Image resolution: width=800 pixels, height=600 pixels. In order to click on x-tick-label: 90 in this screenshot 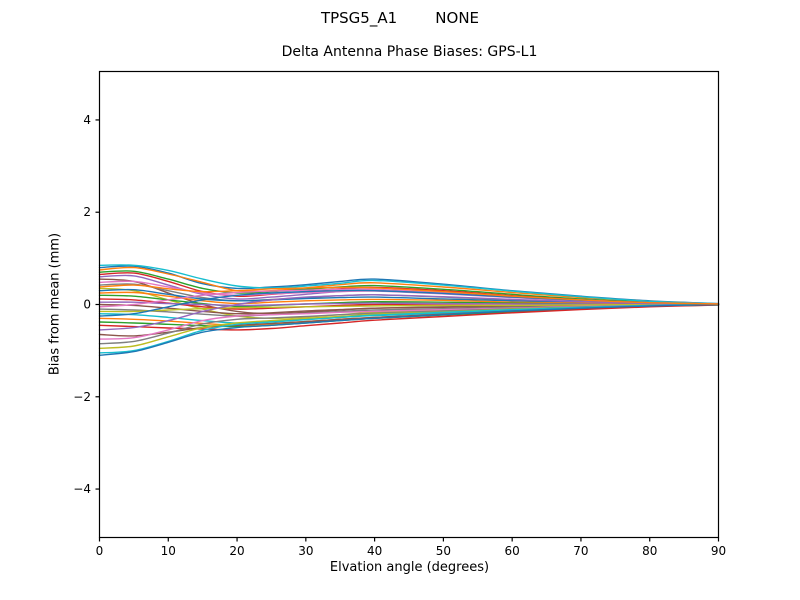, I will do `click(718, 551)`.